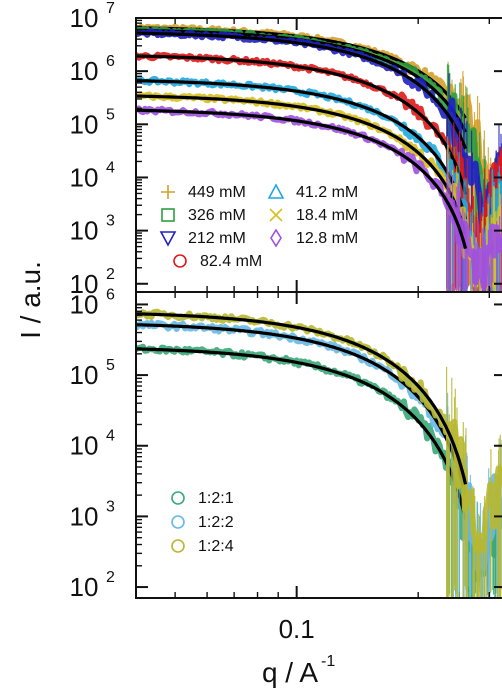 The height and width of the screenshot is (690, 502). I want to click on x-axis-label: q / A, so click(290, 672).